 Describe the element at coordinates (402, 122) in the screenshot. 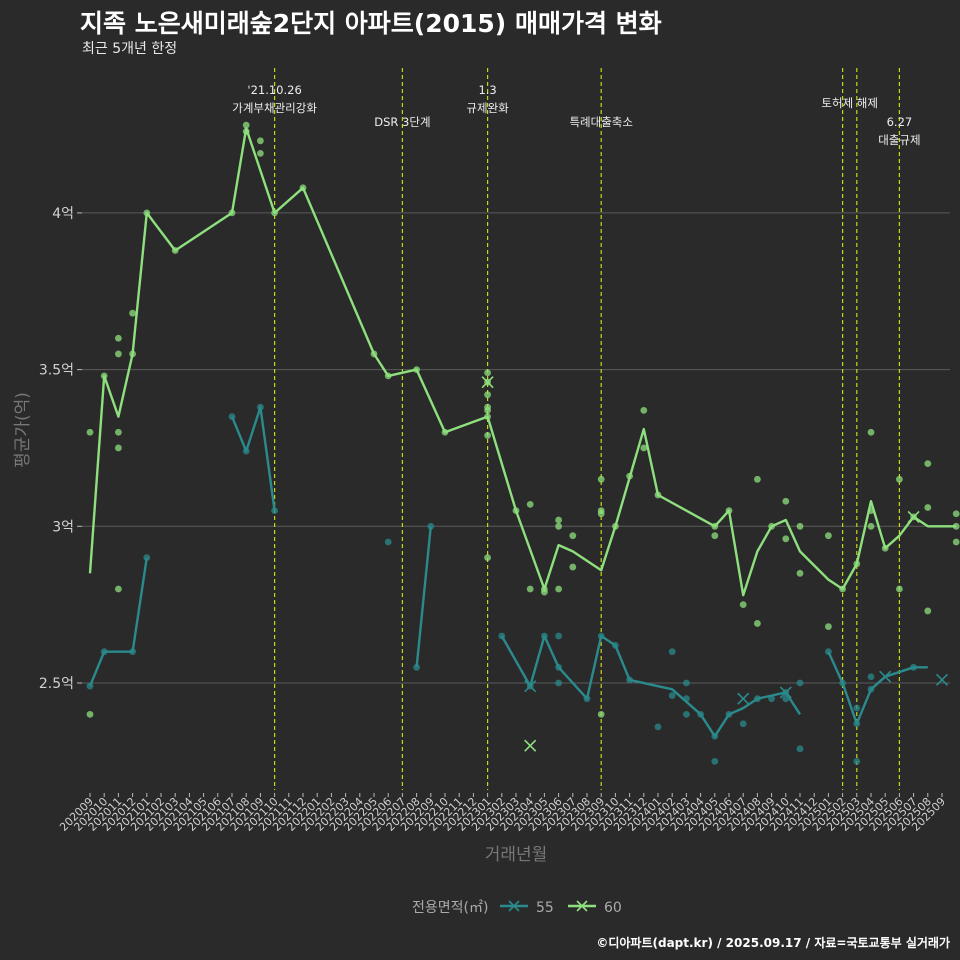

I see `event-label: DSR 3단계` at that location.